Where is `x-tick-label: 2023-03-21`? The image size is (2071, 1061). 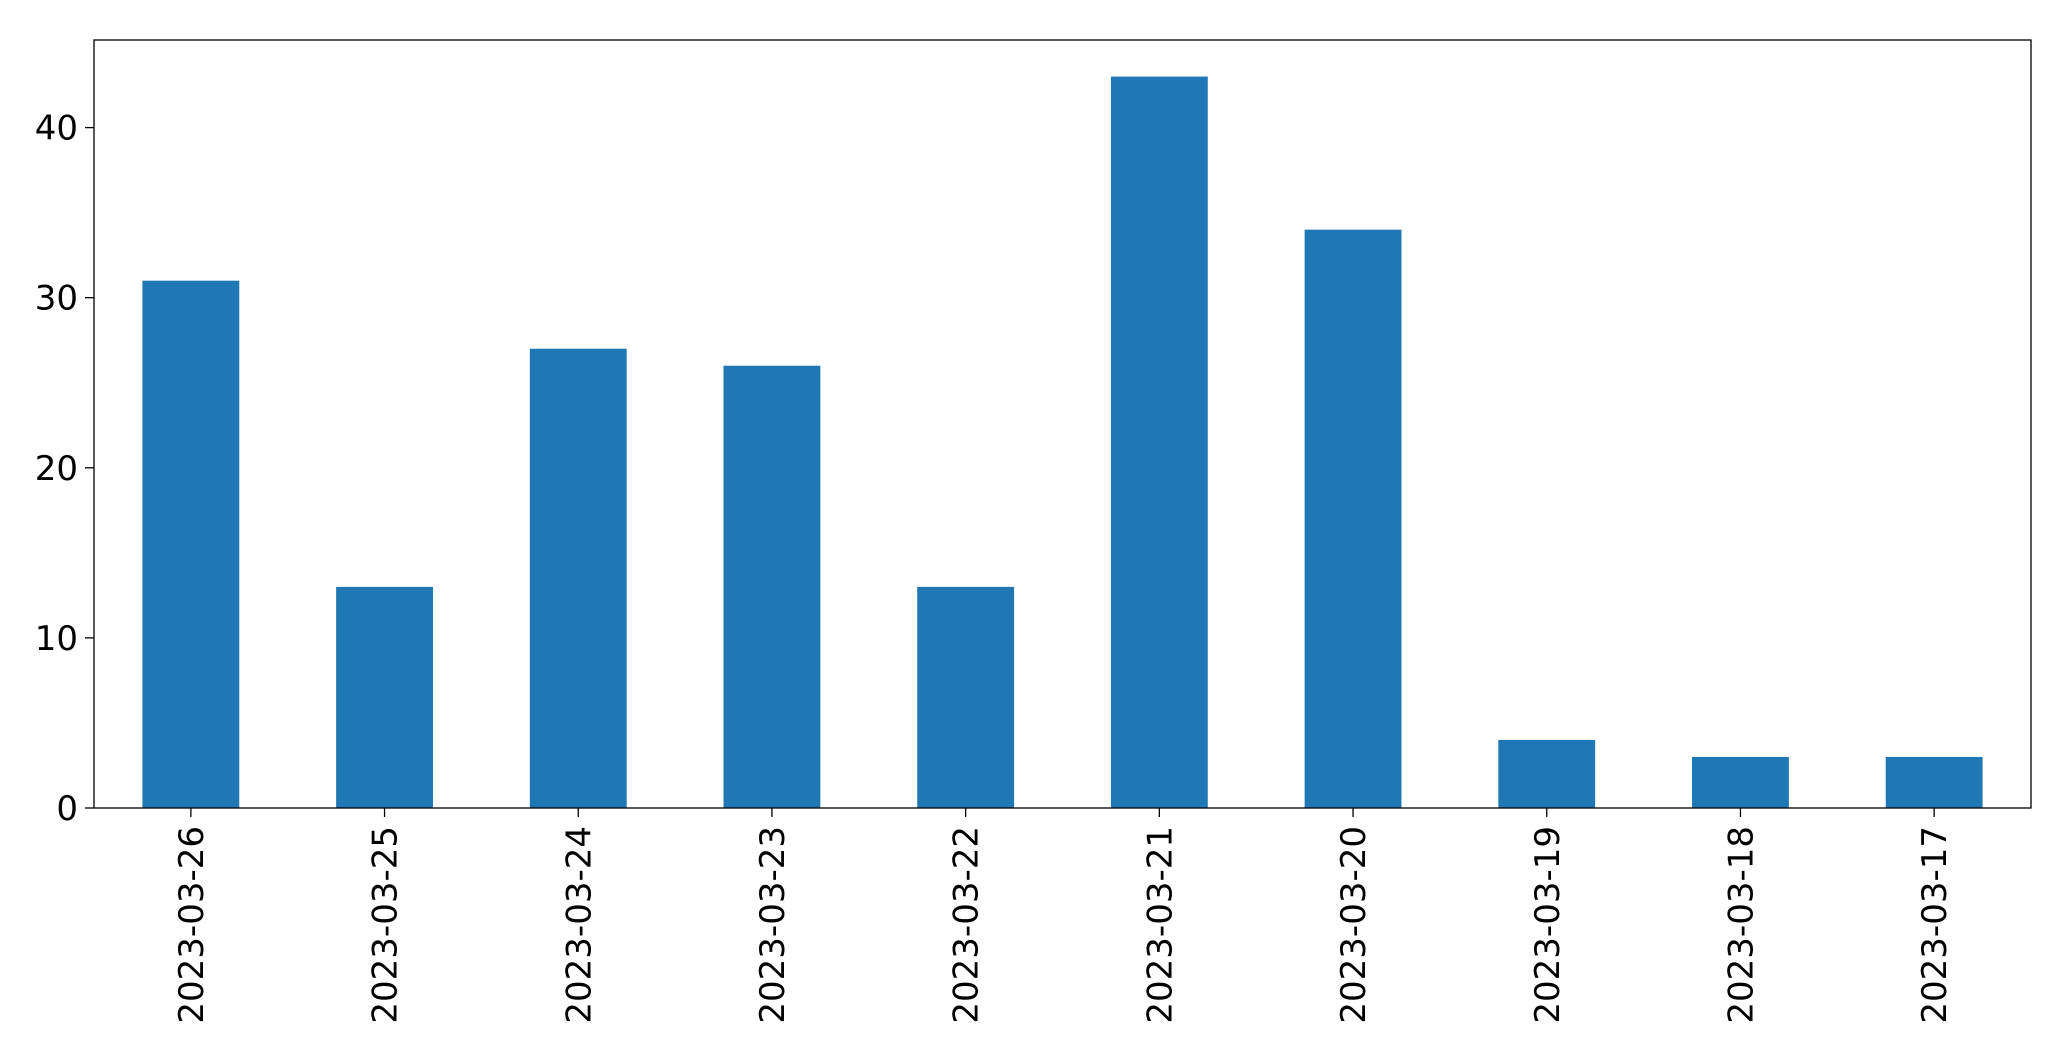
x-tick-label: 2023-03-21 is located at coordinates (1160, 925).